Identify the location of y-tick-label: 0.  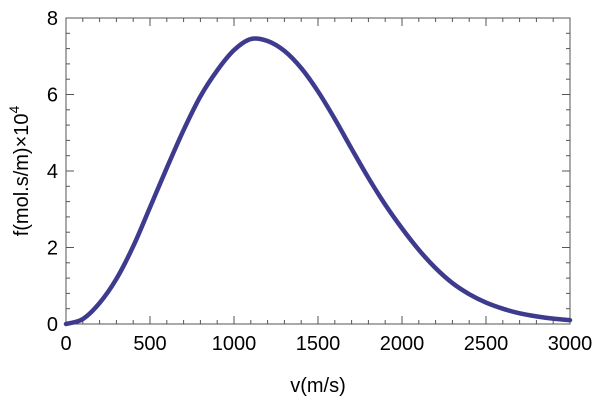
(52, 325).